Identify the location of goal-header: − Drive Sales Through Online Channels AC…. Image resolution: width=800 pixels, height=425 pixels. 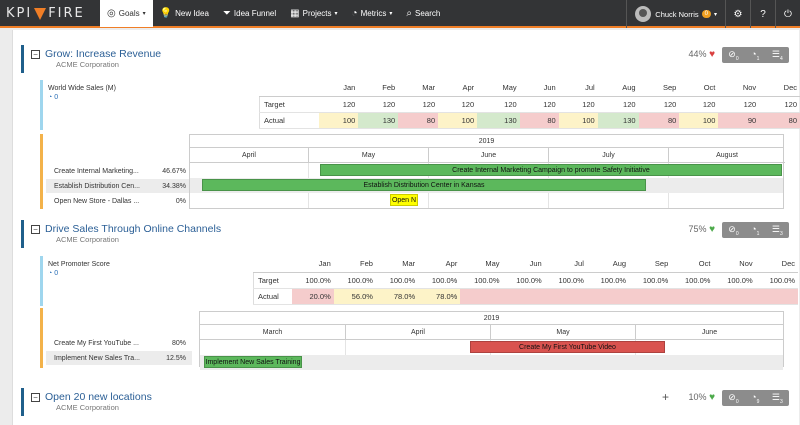
(407, 234).